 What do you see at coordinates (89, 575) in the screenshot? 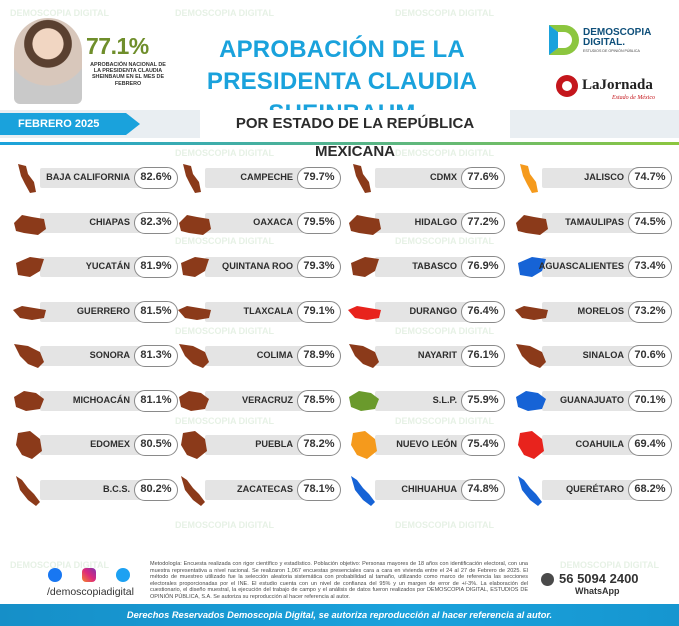
I see `instagram-icon` at bounding box center [89, 575].